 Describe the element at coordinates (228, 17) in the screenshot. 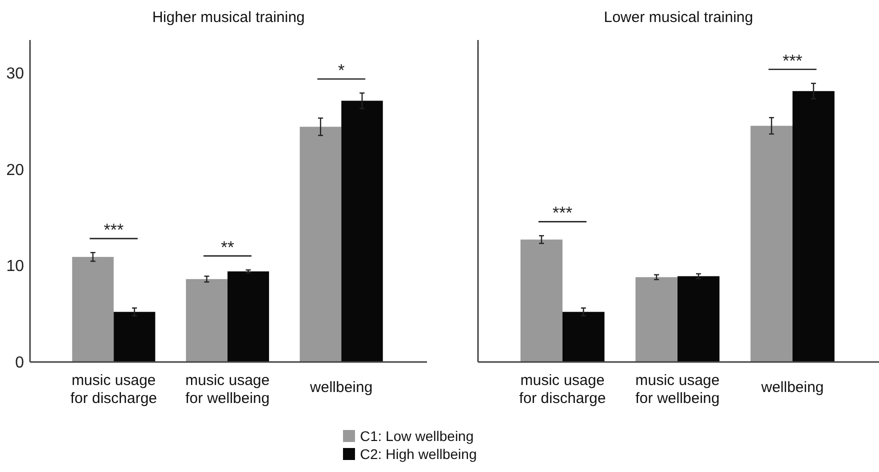

I see `chart-title: Higher musical training` at that location.